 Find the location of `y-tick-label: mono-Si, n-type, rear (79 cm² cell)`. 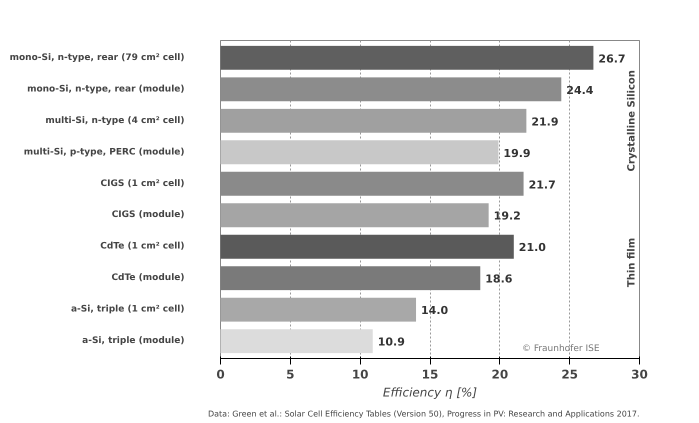

y-tick-label: mono-Si, n-type, rear (79 cm² cell) is located at coordinates (97, 57).